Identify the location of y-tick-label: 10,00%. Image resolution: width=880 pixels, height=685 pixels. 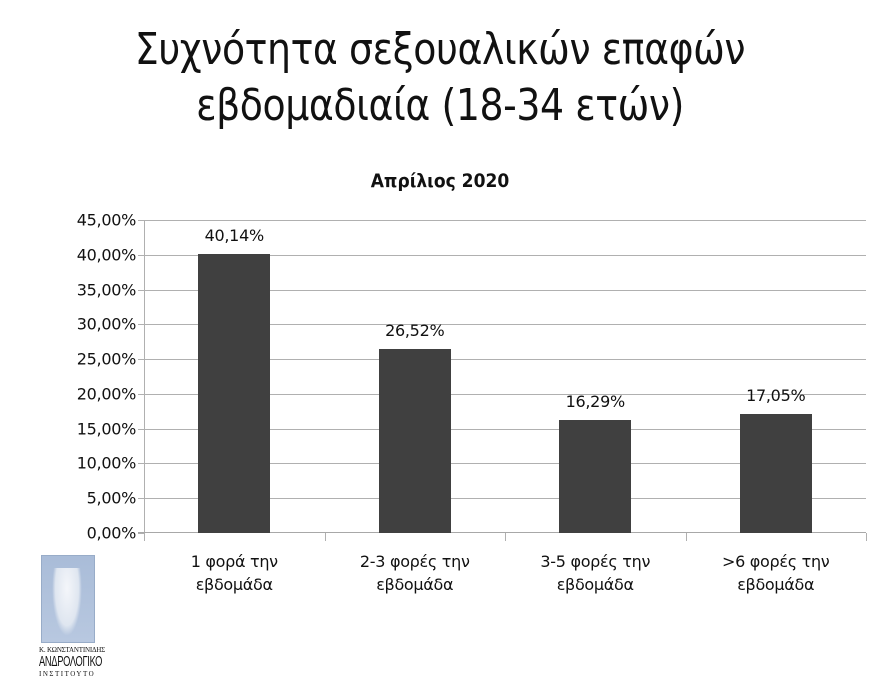
(106, 463).